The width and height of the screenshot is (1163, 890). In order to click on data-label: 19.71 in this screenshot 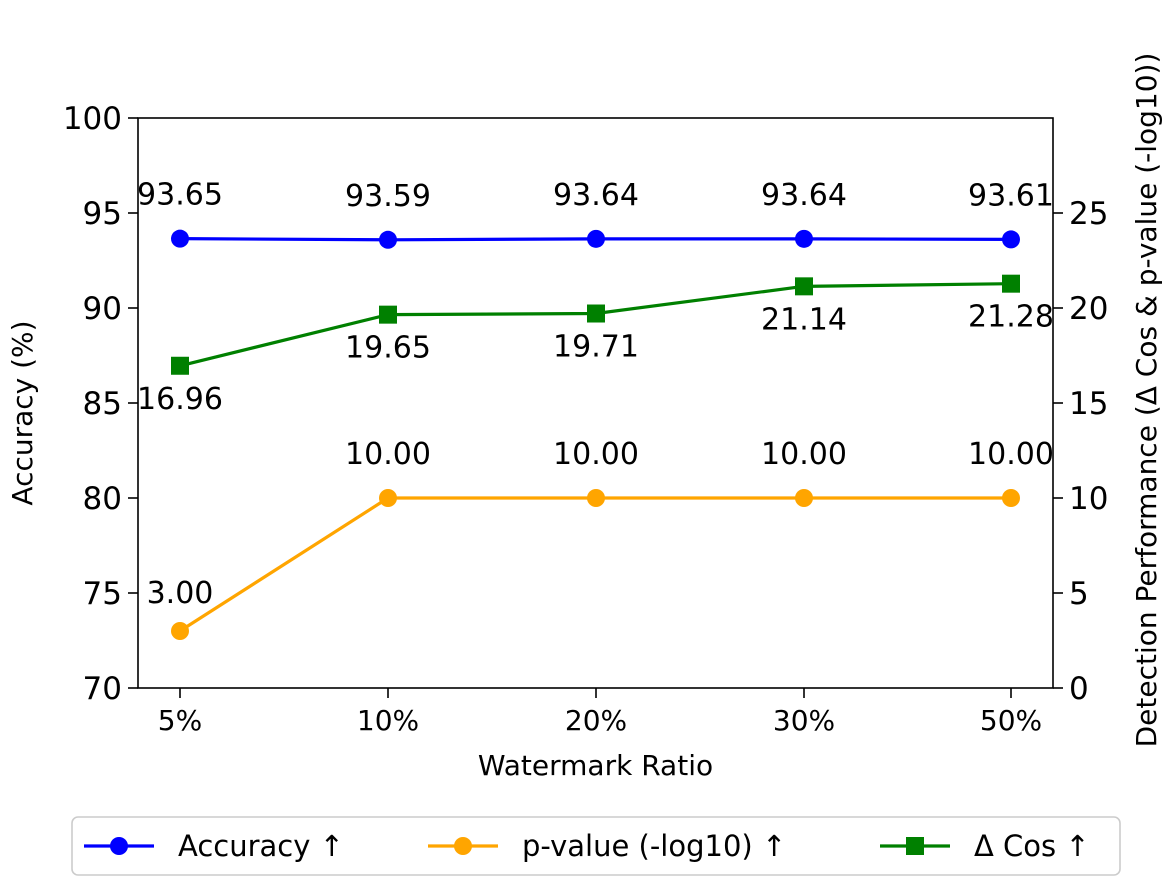, I will do `click(596, 347)`.